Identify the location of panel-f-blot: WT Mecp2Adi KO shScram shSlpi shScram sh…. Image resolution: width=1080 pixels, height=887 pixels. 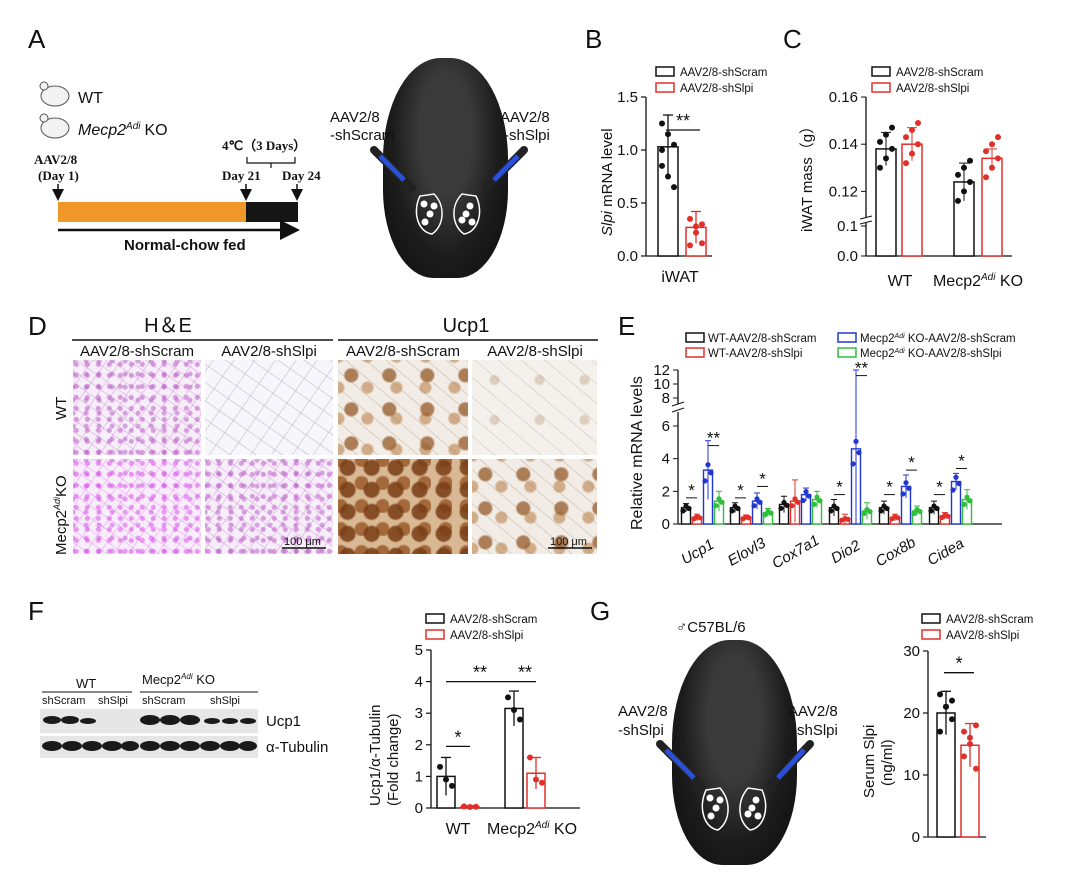
(184, 715).